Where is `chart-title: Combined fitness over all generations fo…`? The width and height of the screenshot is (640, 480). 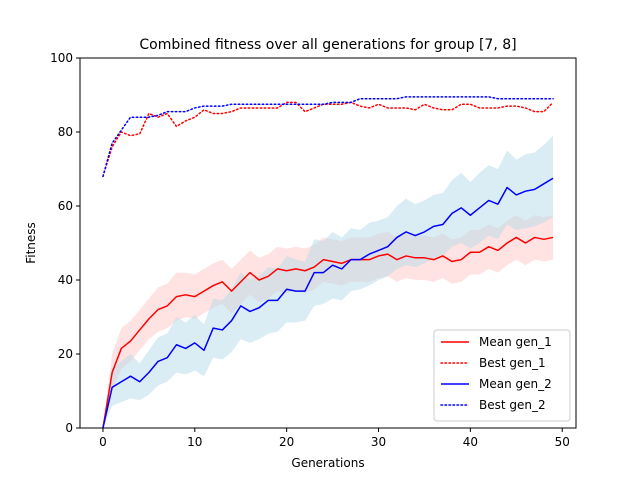 chart-title: Combined fitness over all generations fo… is located at coordinates (327, 45).